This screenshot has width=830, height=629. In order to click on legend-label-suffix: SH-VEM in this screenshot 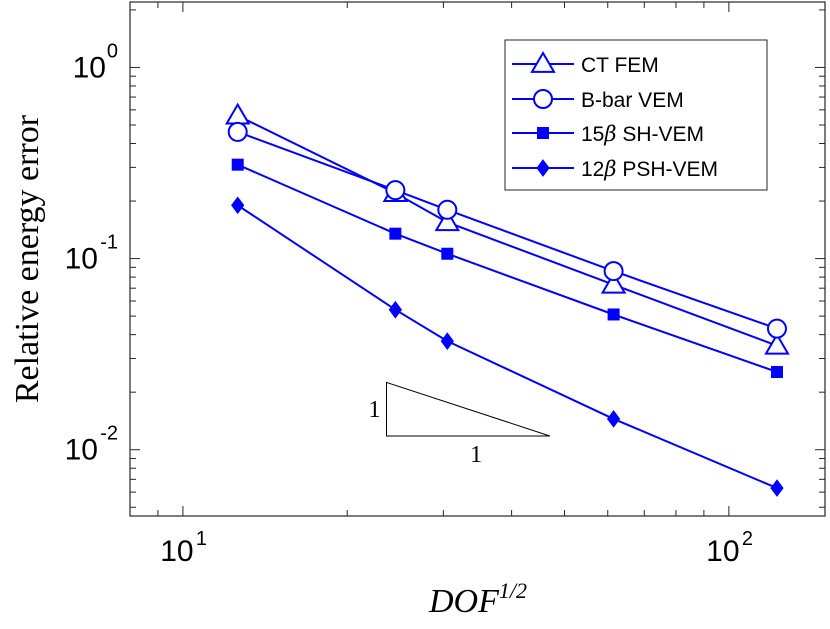, I will do `click(661, 134)`.